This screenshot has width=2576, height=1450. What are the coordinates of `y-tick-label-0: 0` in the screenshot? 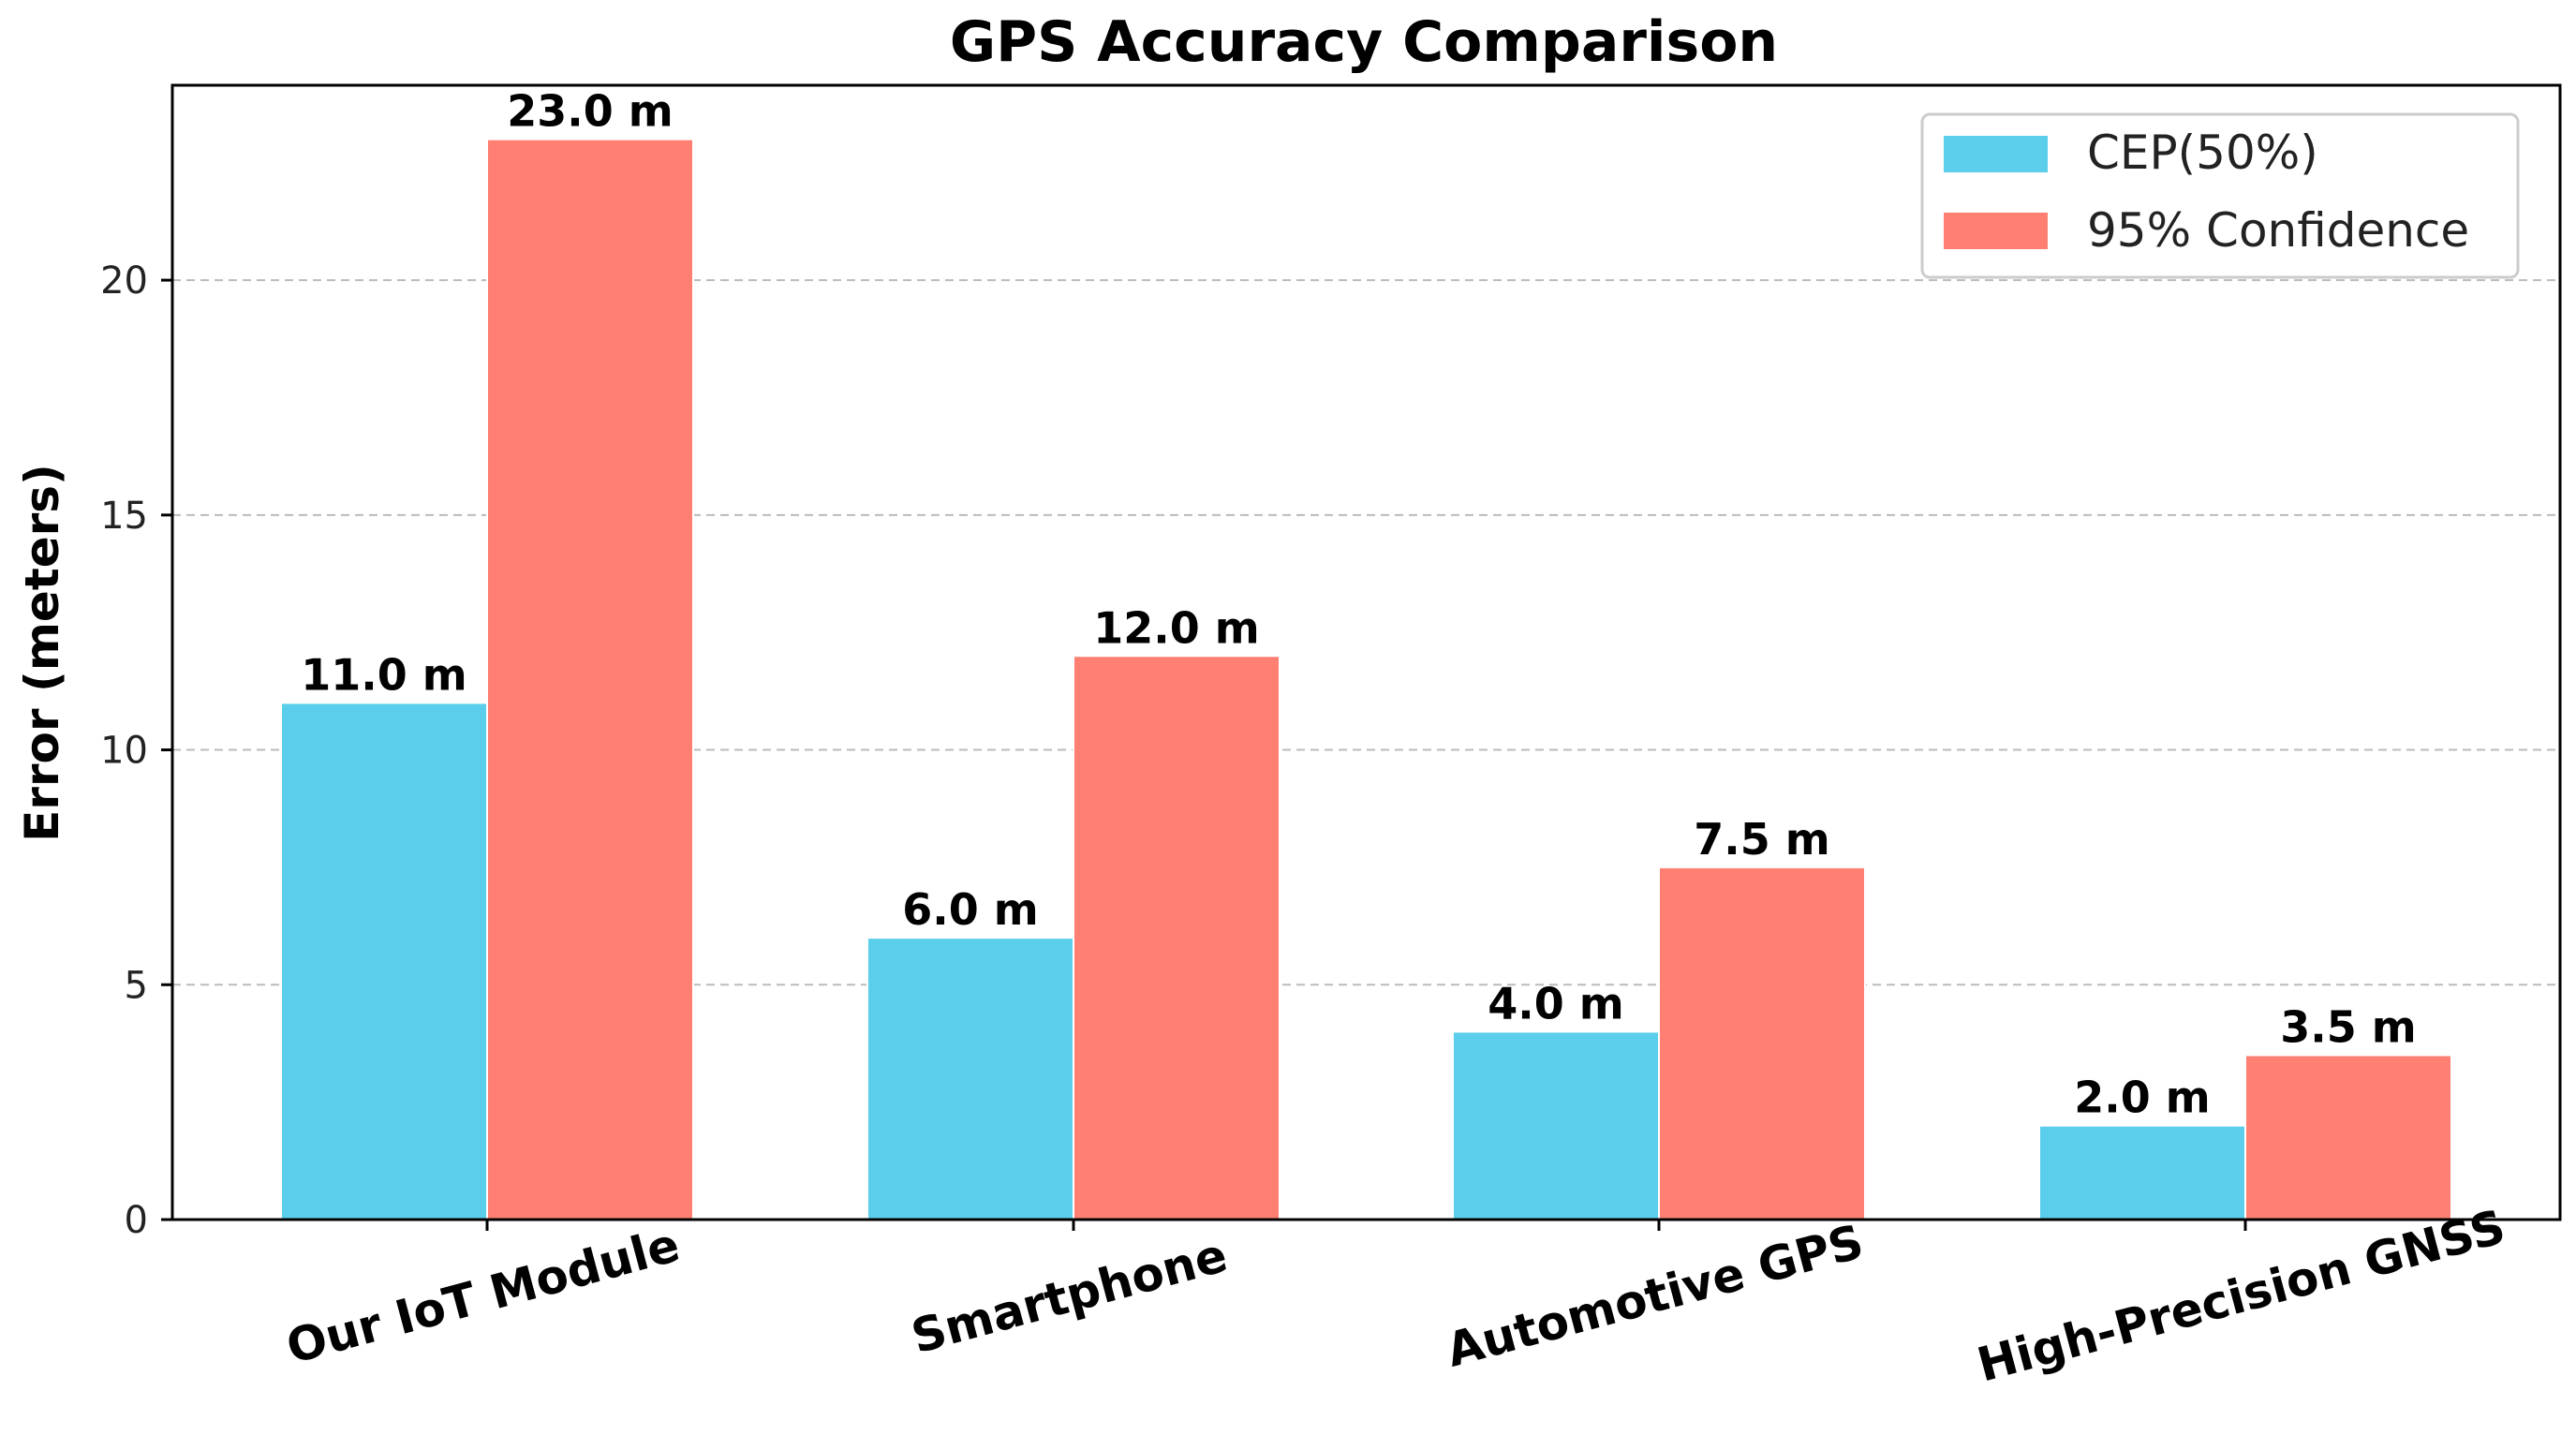 It's located at (136, 1220).